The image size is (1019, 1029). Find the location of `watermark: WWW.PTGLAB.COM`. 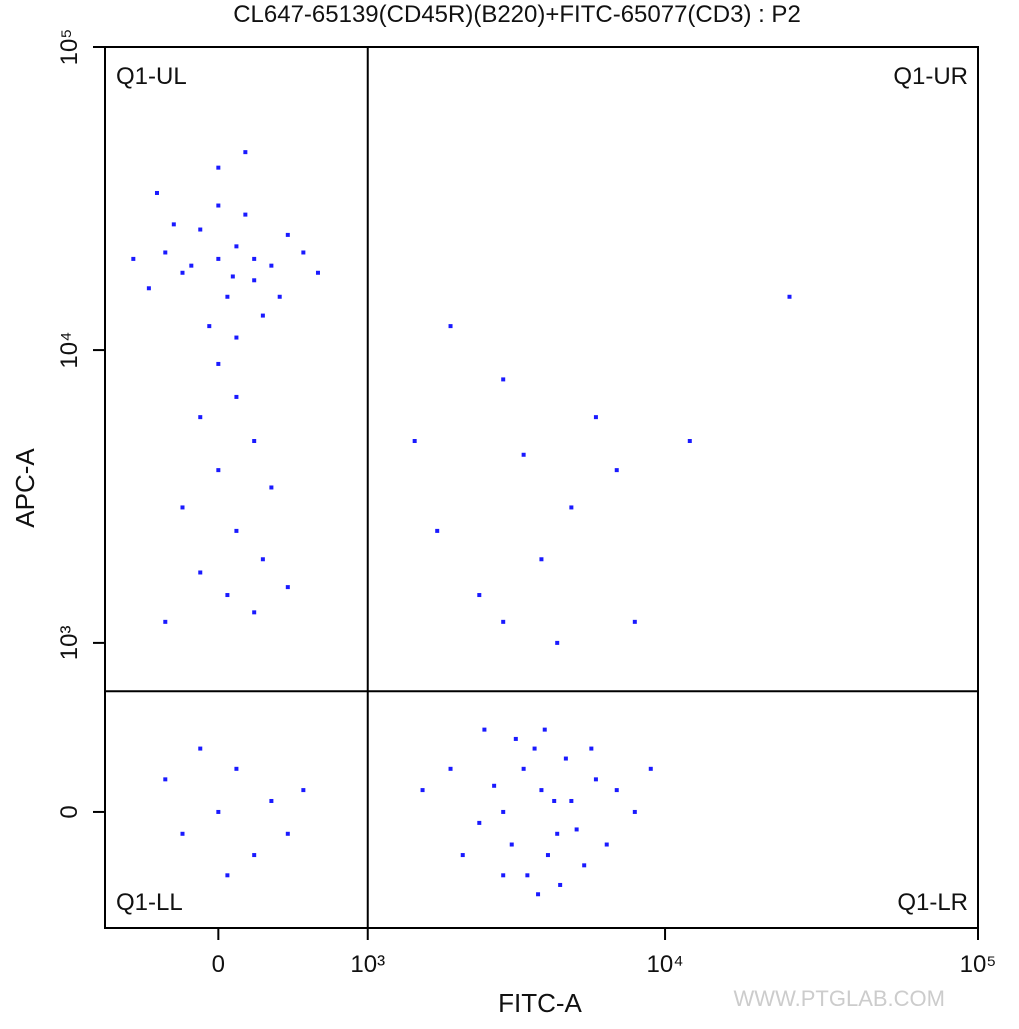

watermark: WWW.PTGLAB.COM is located at coordinates (839, 998).